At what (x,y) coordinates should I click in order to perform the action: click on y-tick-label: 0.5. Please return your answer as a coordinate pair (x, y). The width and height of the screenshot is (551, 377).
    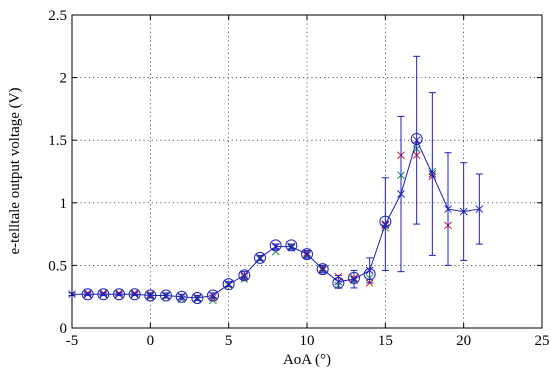
    Looking at the image, I should click on (57, 266).